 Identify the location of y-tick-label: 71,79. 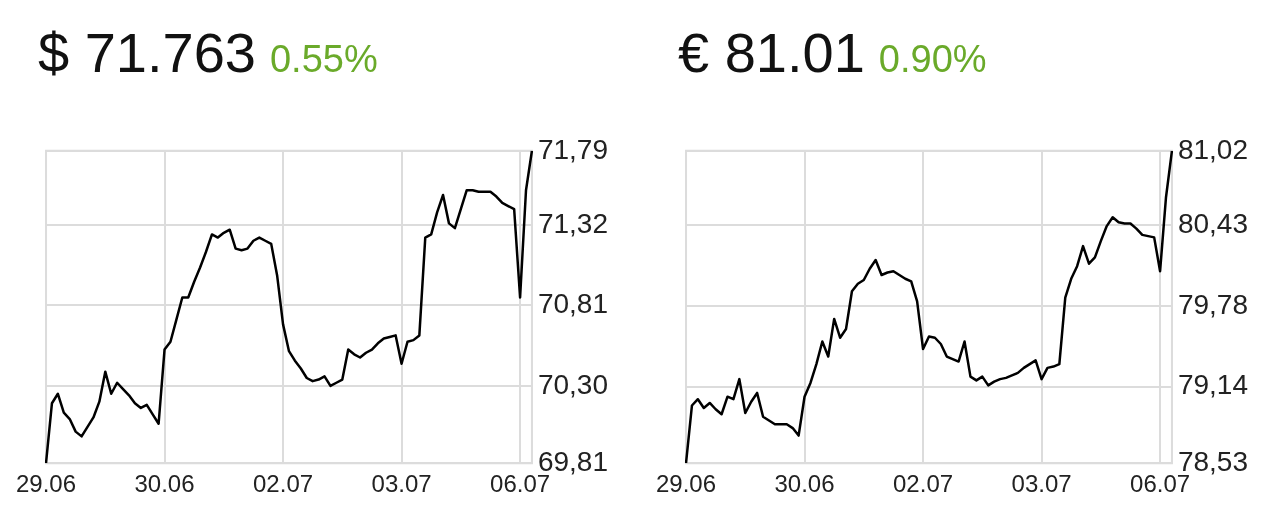
(573, 149).